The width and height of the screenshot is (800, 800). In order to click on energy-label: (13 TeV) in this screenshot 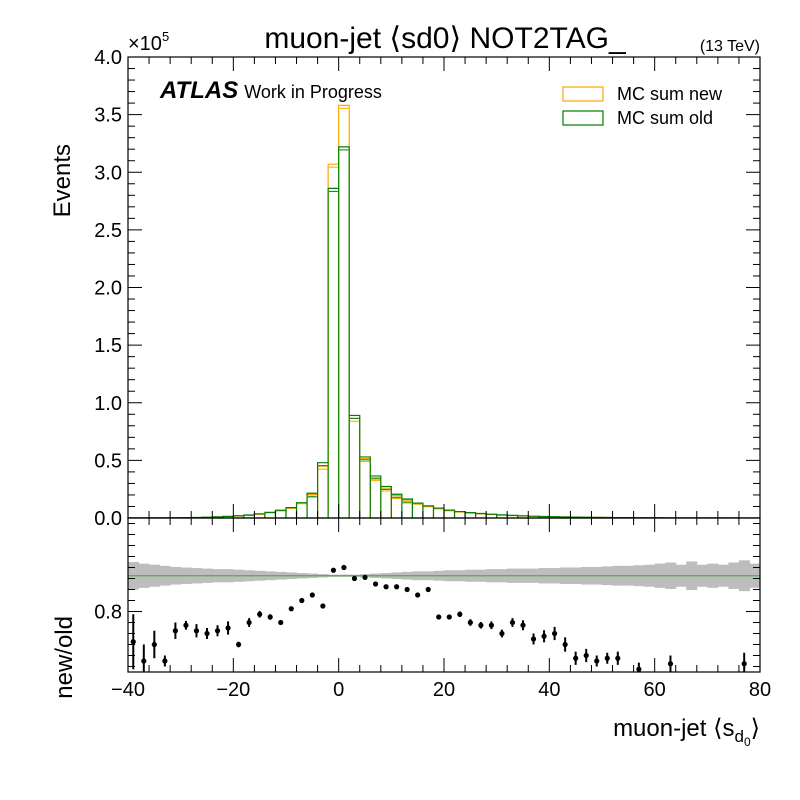, I will do `click(730, 46)`.